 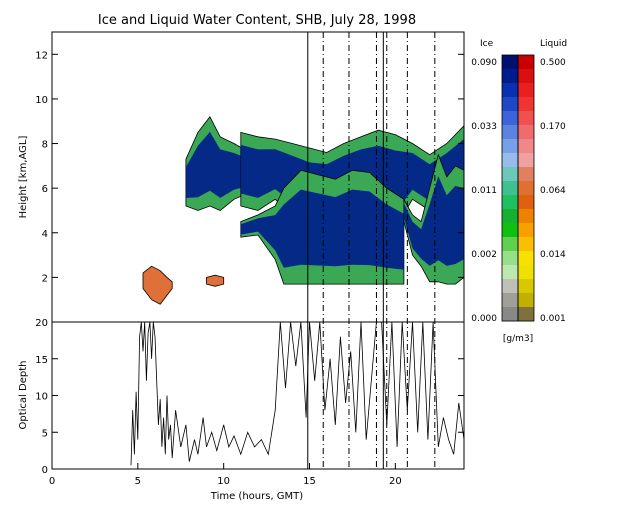 I want to click on colorbar-ice-tick-label: 0.002, so click(x=484, y=255).